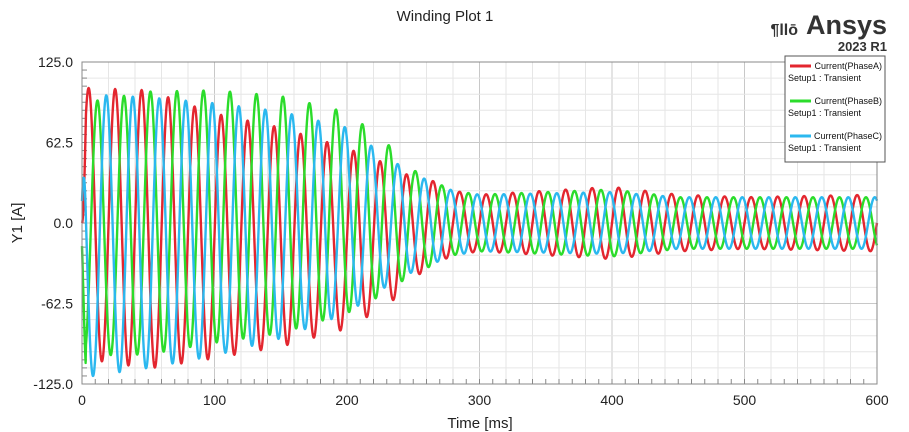 Image resolution: width=909 pixels, height=432 pixels. Describe the element at coordinates (347, 400) in the screenshot. I see `x-tick-label: 200` at that location.